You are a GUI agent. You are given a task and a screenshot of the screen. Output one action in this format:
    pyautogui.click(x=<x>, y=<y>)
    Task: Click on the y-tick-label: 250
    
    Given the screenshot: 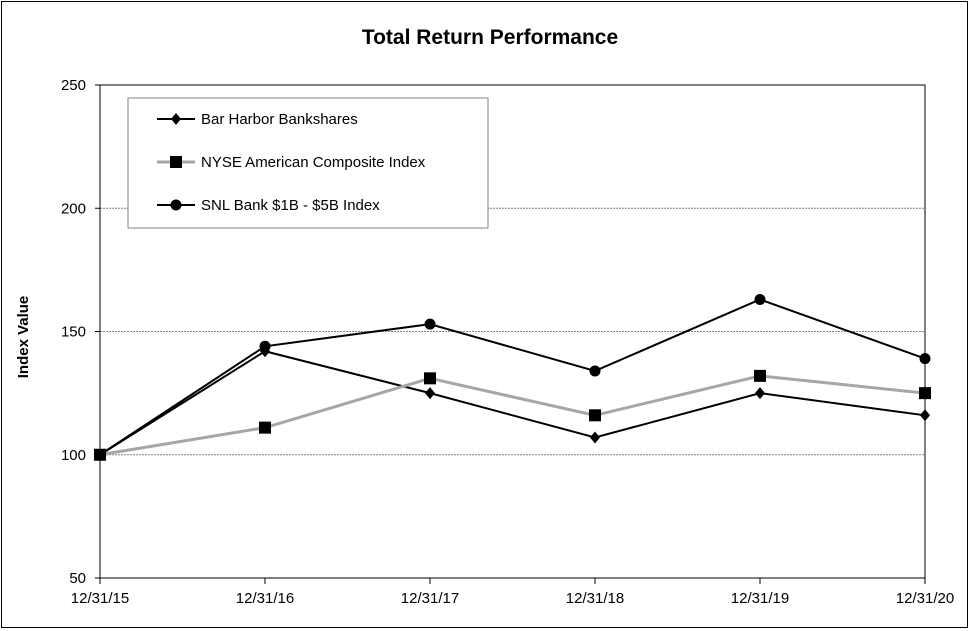 What is the action you would take?
    pyautogui.click(x=73, y=85)
    